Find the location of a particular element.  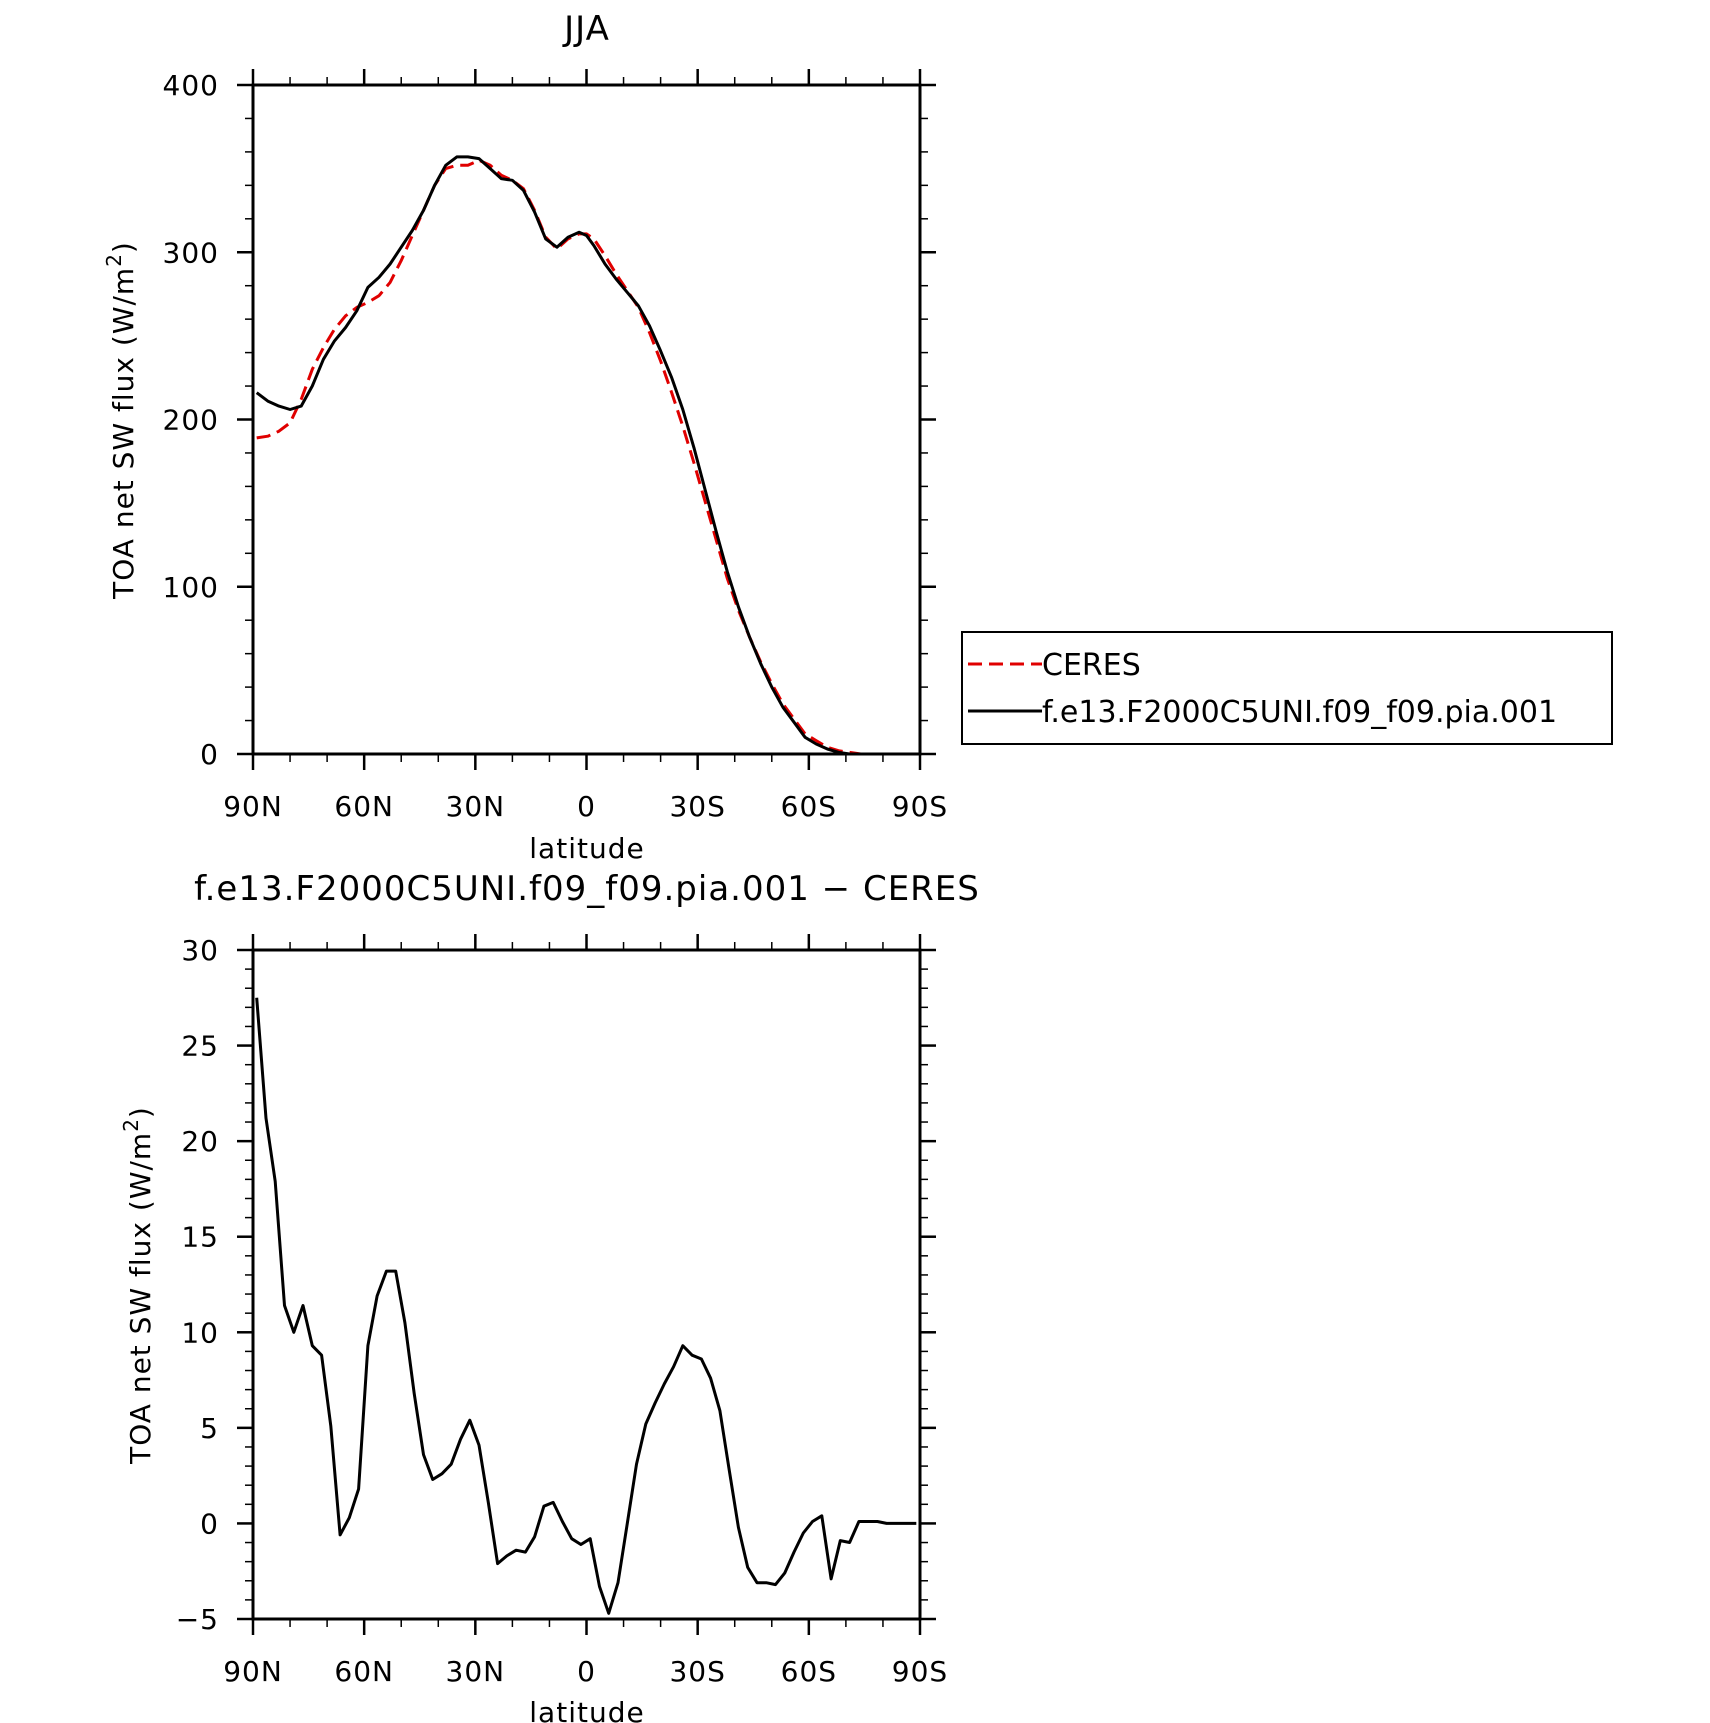

bottom-x-axis-title: latitude is located at coordinates (586, 1709).